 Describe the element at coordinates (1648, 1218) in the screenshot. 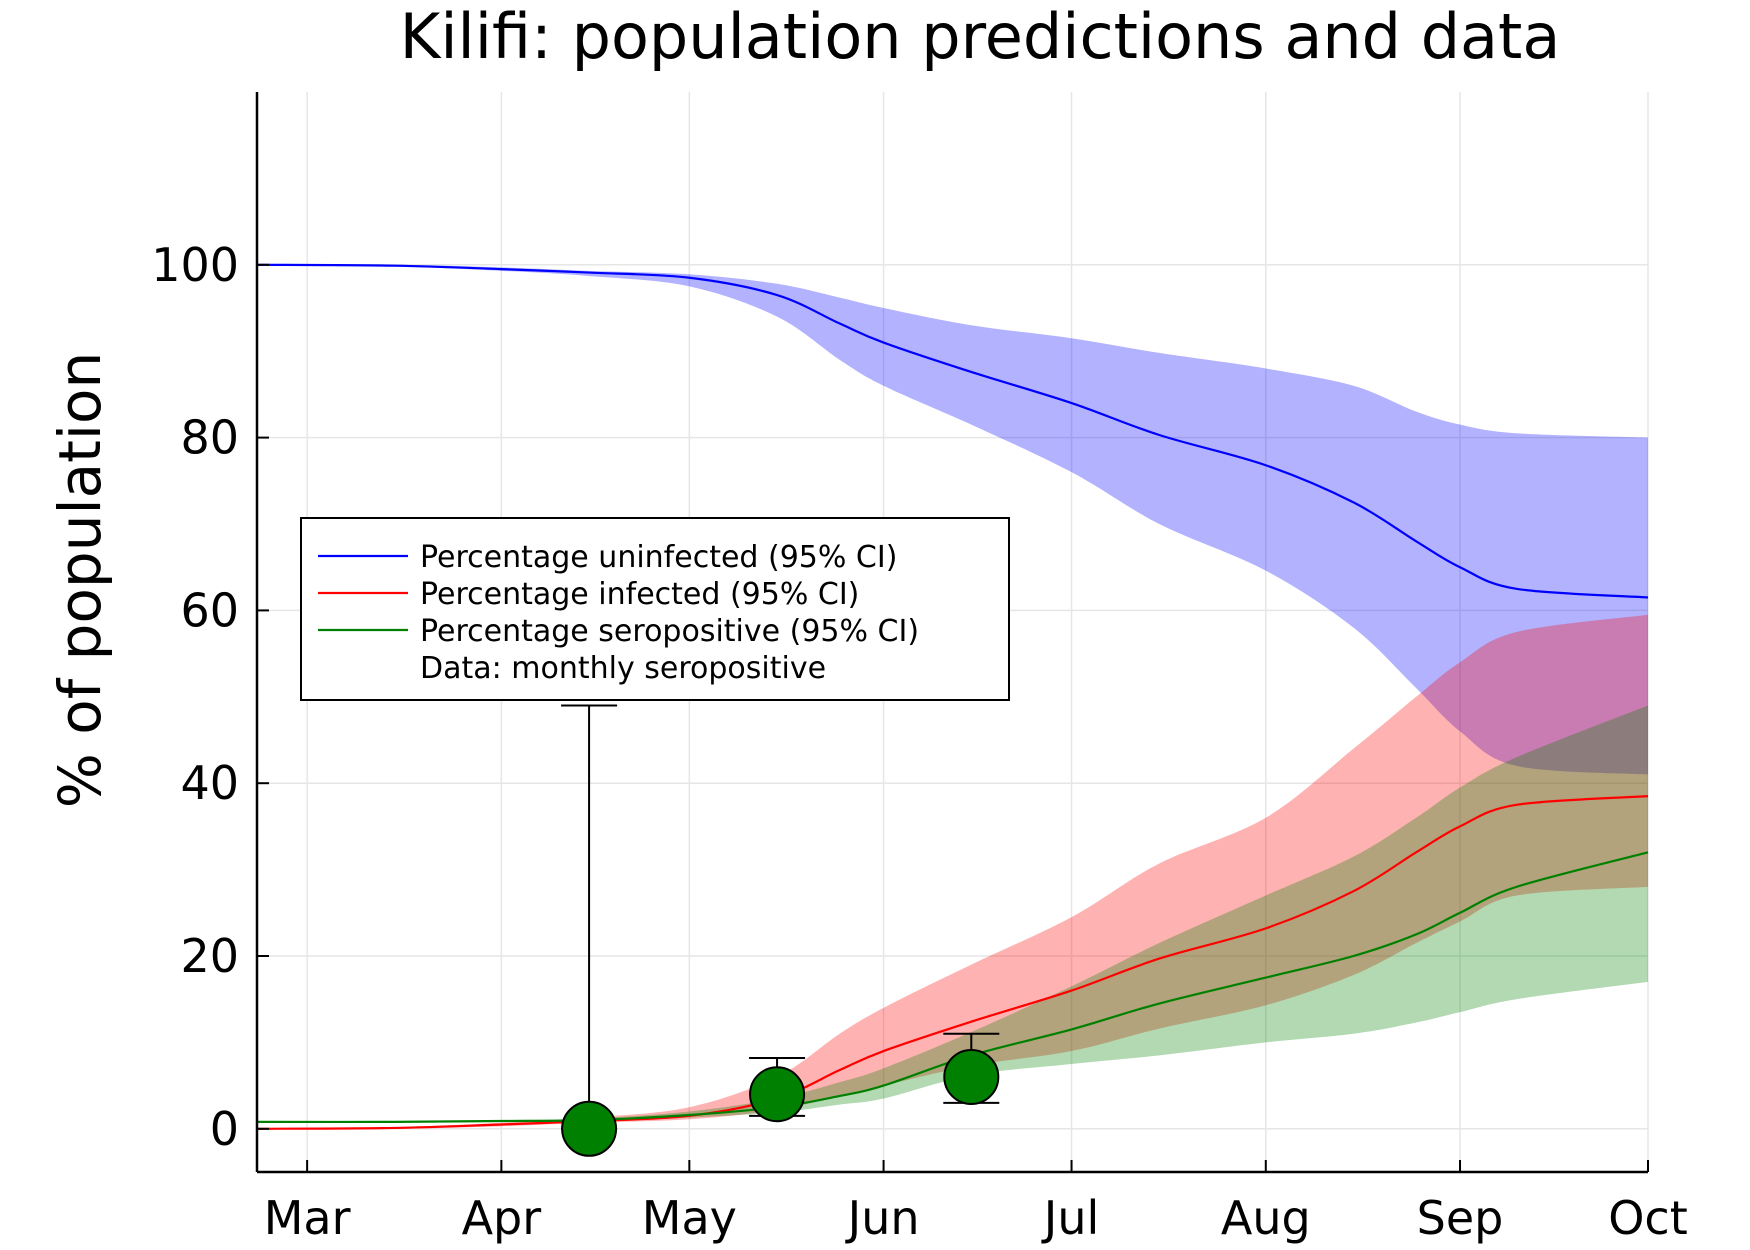

I see `x-tick-label-oct: Oct` at that location.